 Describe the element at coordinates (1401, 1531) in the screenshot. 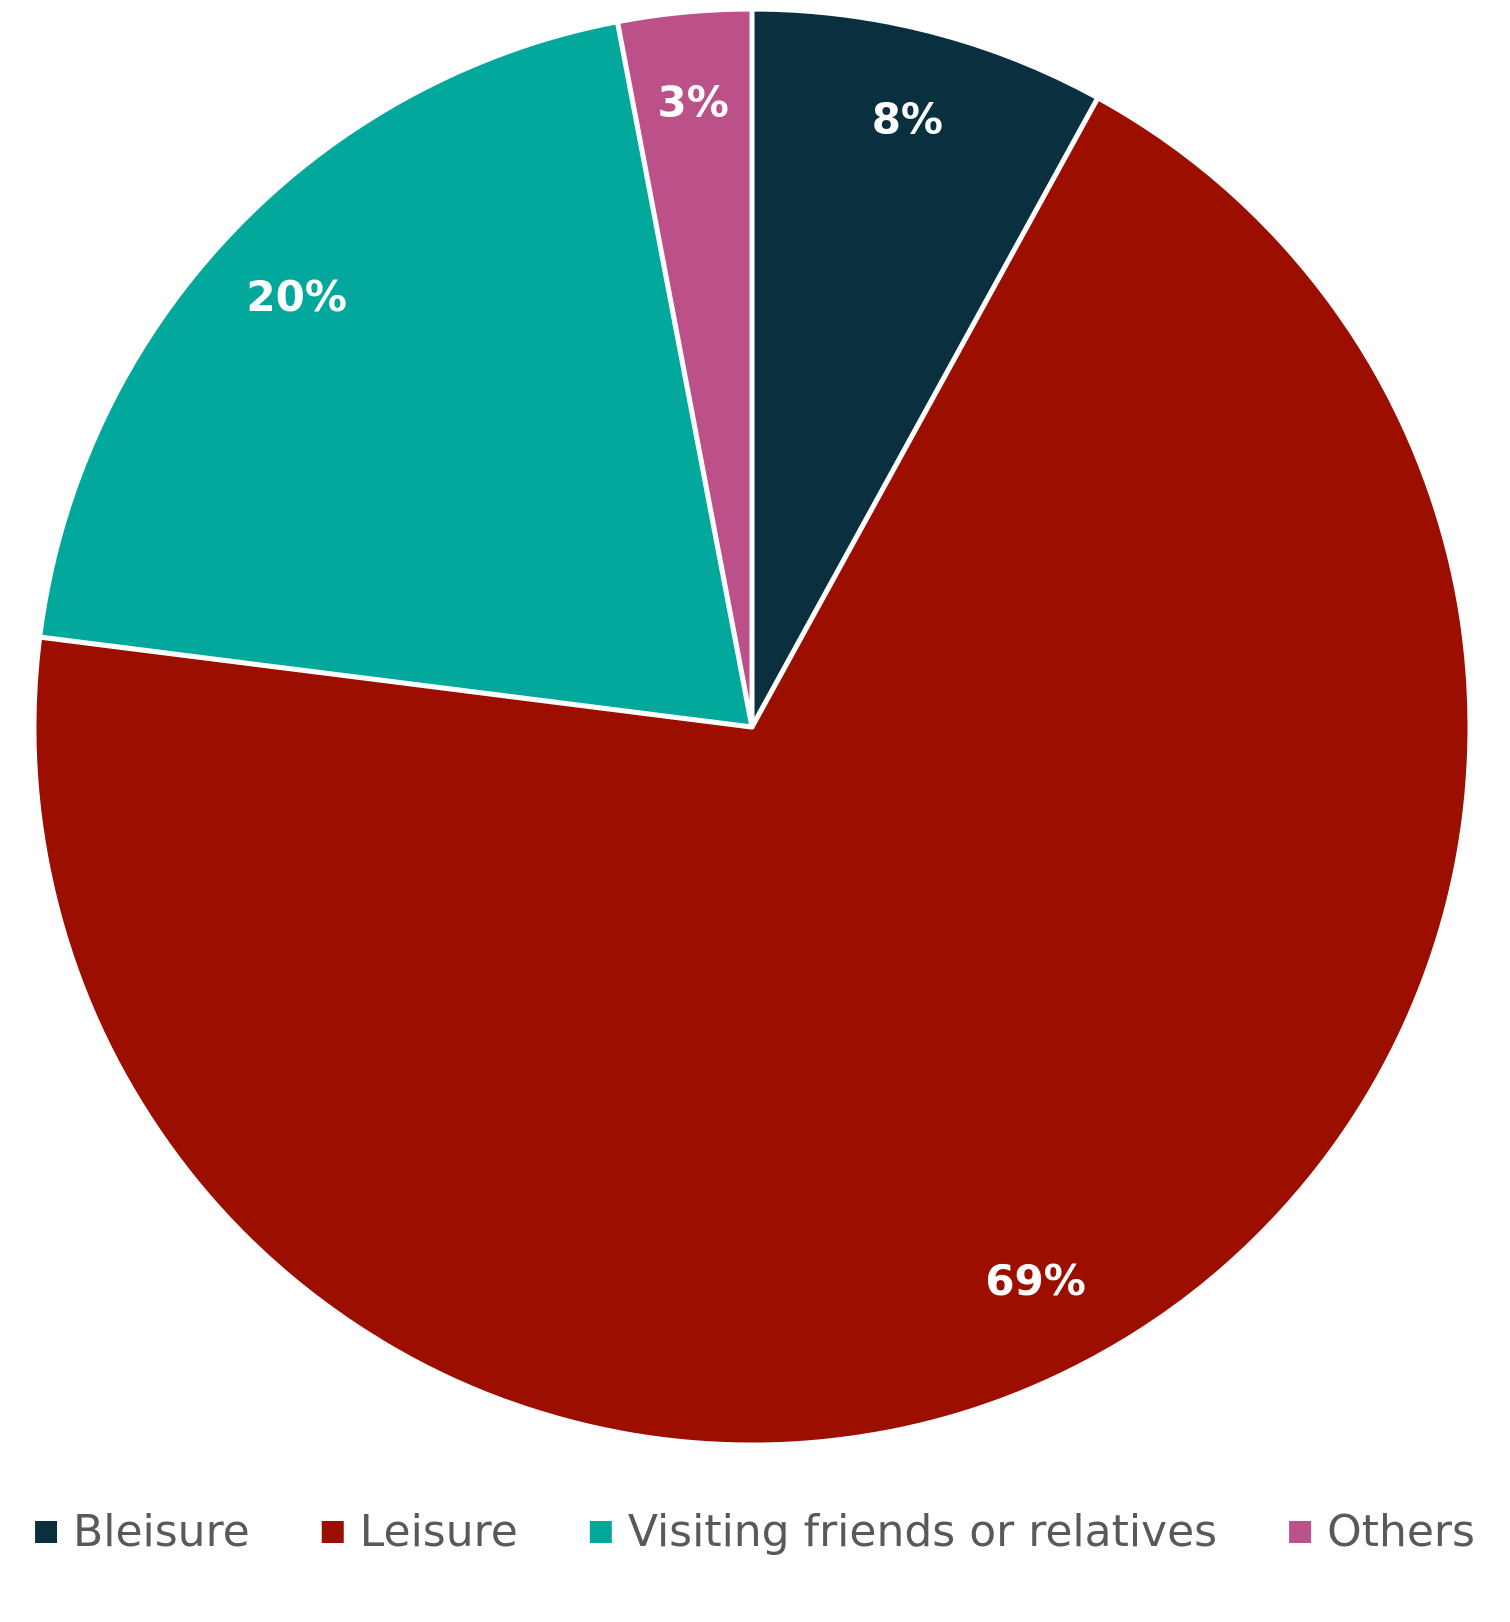

I see `legend-label: Others` at that location.